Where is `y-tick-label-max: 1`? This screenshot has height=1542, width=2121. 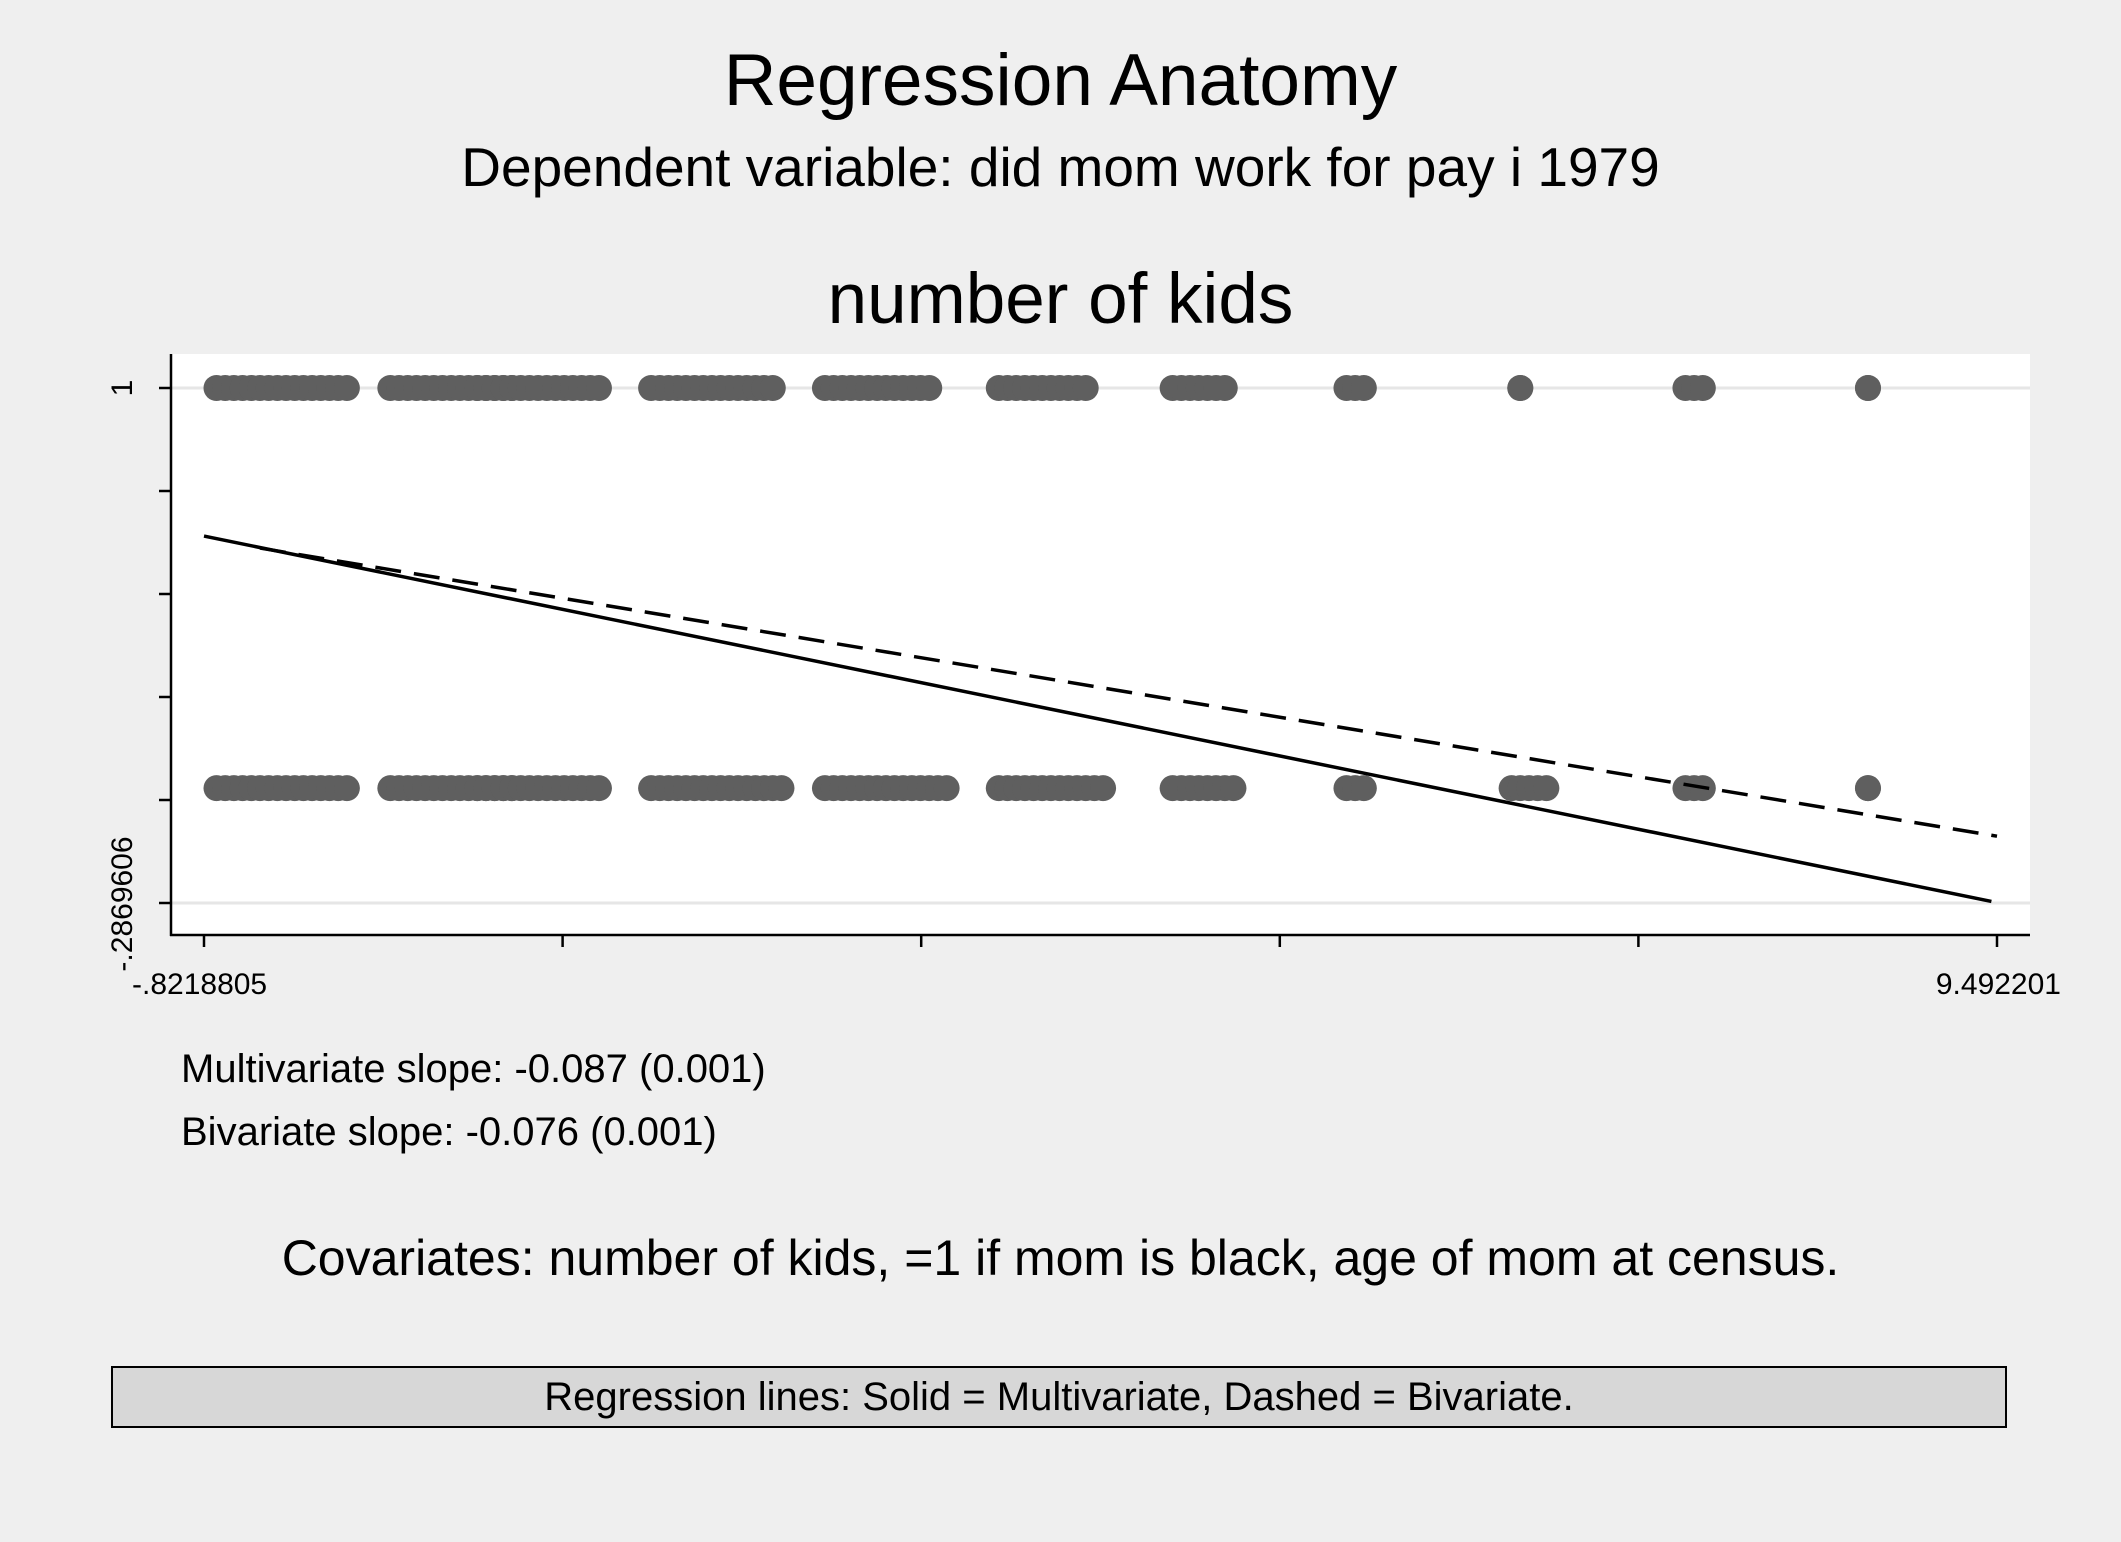 y-tick-label-max: 1 is located at coordinates (122, 388).